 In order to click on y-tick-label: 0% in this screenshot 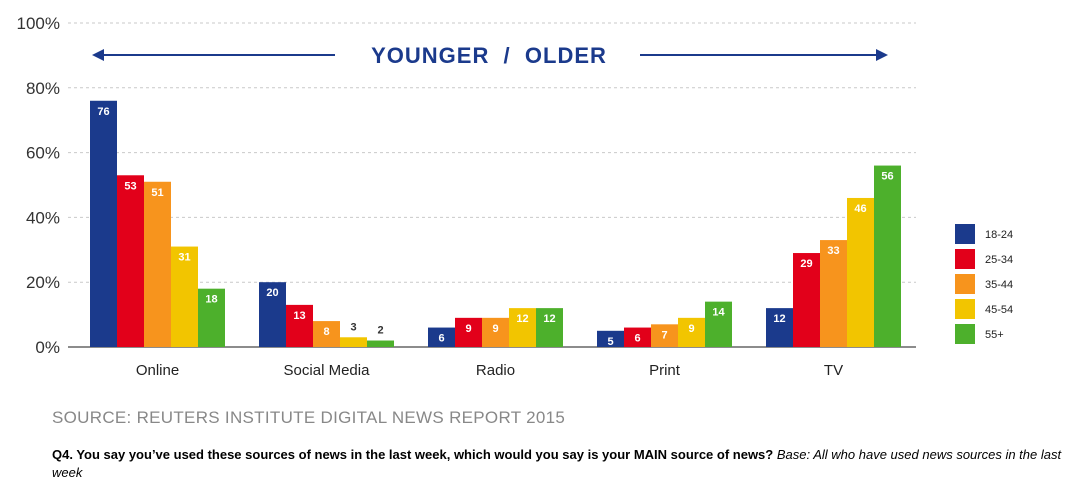, I will do `click(47, 347)`.